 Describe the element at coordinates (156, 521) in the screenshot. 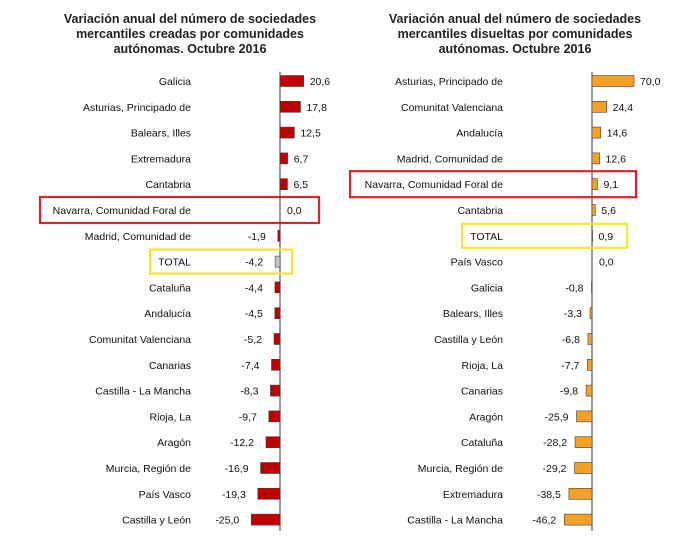

I see `category-label-left: Castilla y León` at that location.